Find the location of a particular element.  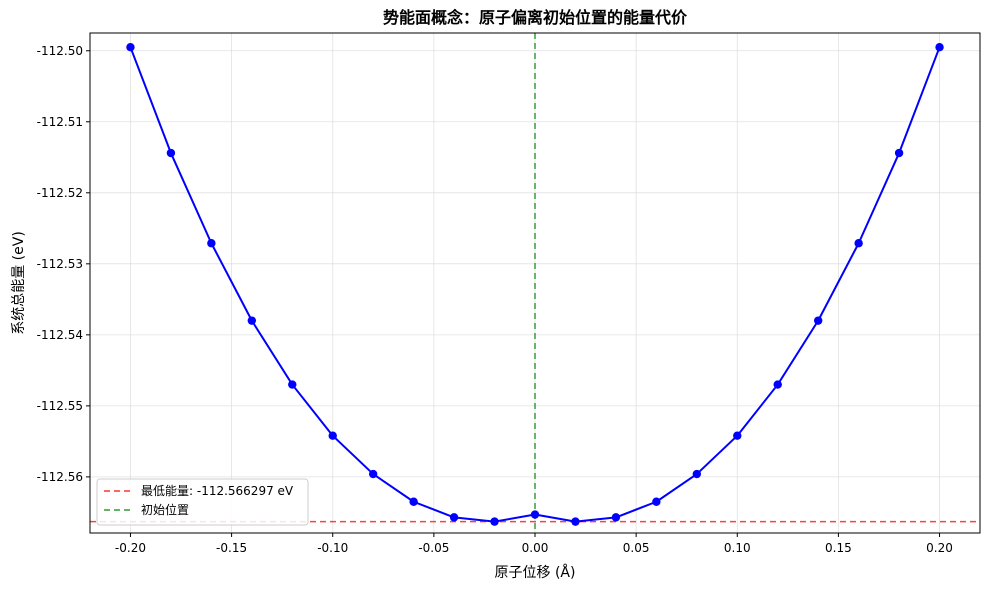

y-tick-label: -112.55 is located at coordinates (60, 406).